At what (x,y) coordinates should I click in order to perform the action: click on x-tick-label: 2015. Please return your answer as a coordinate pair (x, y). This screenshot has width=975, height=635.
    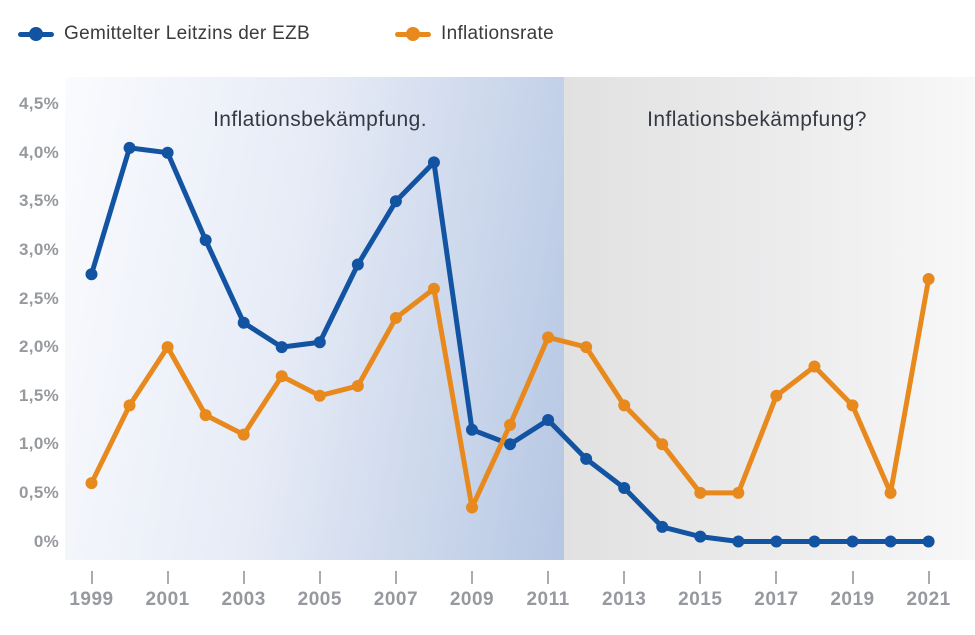
    Looking at the image, I should click on (700, 599).